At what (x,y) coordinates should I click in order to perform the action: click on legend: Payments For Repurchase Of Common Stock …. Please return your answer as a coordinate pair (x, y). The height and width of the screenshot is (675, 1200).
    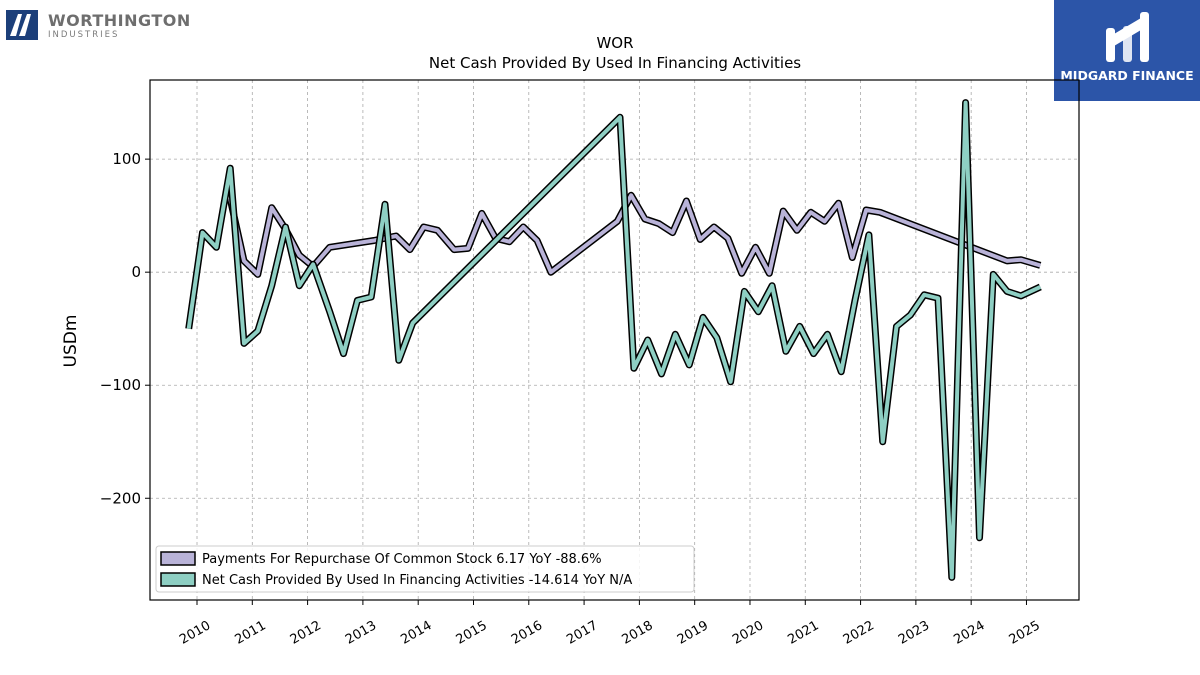
    Looking at the image, I should click on (425, 569).